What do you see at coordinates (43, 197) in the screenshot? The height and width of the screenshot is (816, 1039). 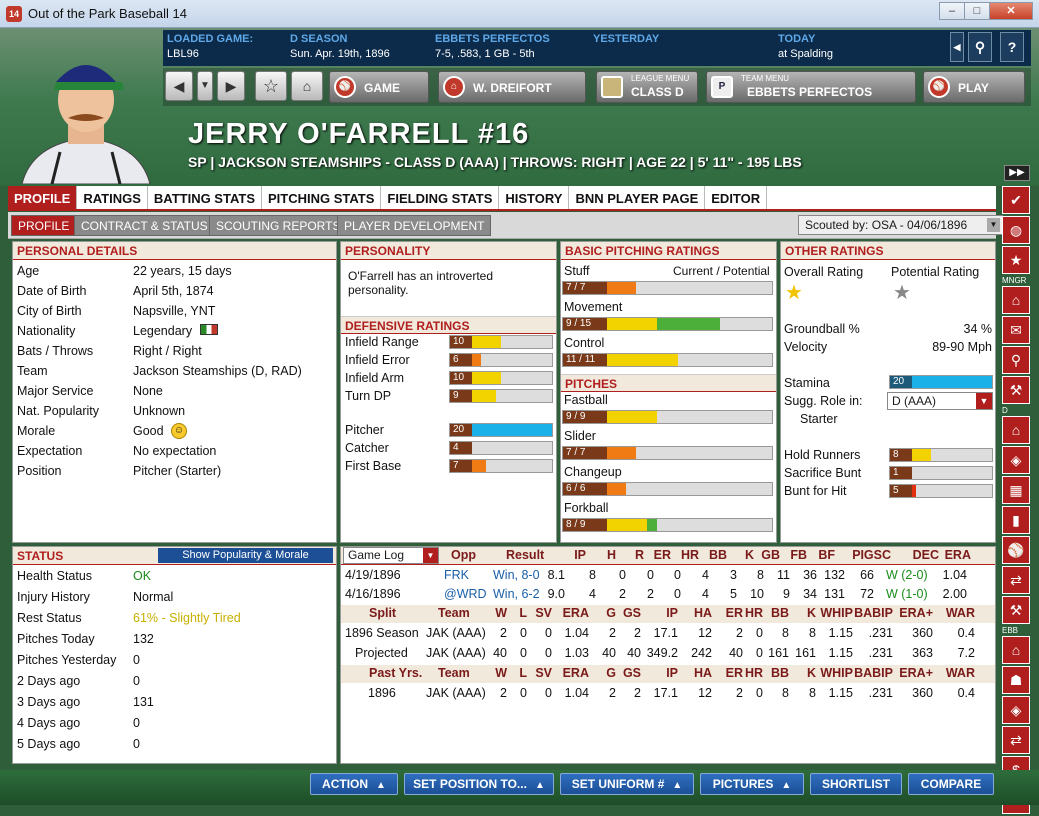 I see `tab-profile: PROFILE` at bounding box center [43, 197].